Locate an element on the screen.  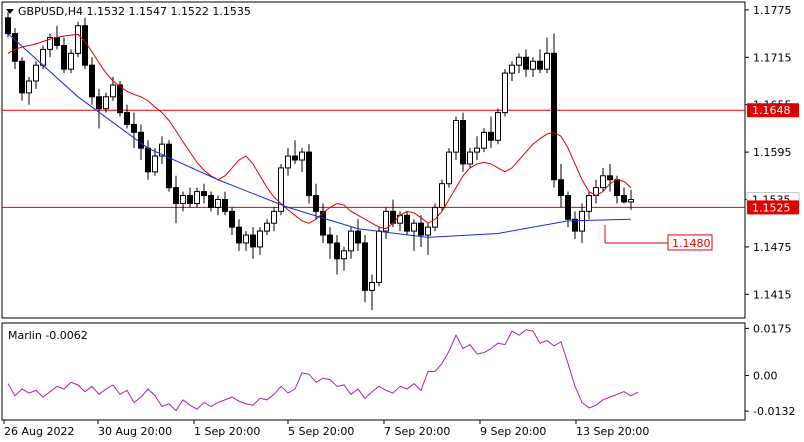
marlin-line is located at coordinates (323, 370).